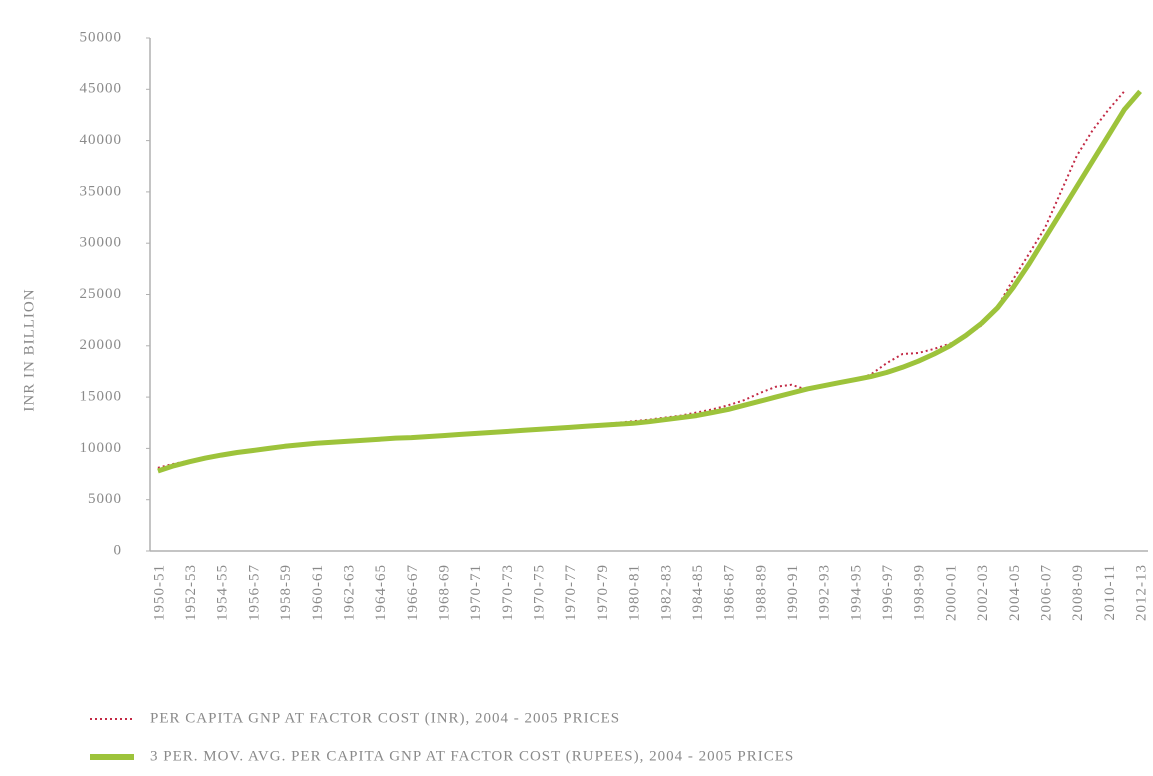 This screenshot has height=776, width=1153. What do you see at coordinates (730, 592) in the screenshot?
I see `x-tick-label: 1986-87` at bounding box center [730, 592].